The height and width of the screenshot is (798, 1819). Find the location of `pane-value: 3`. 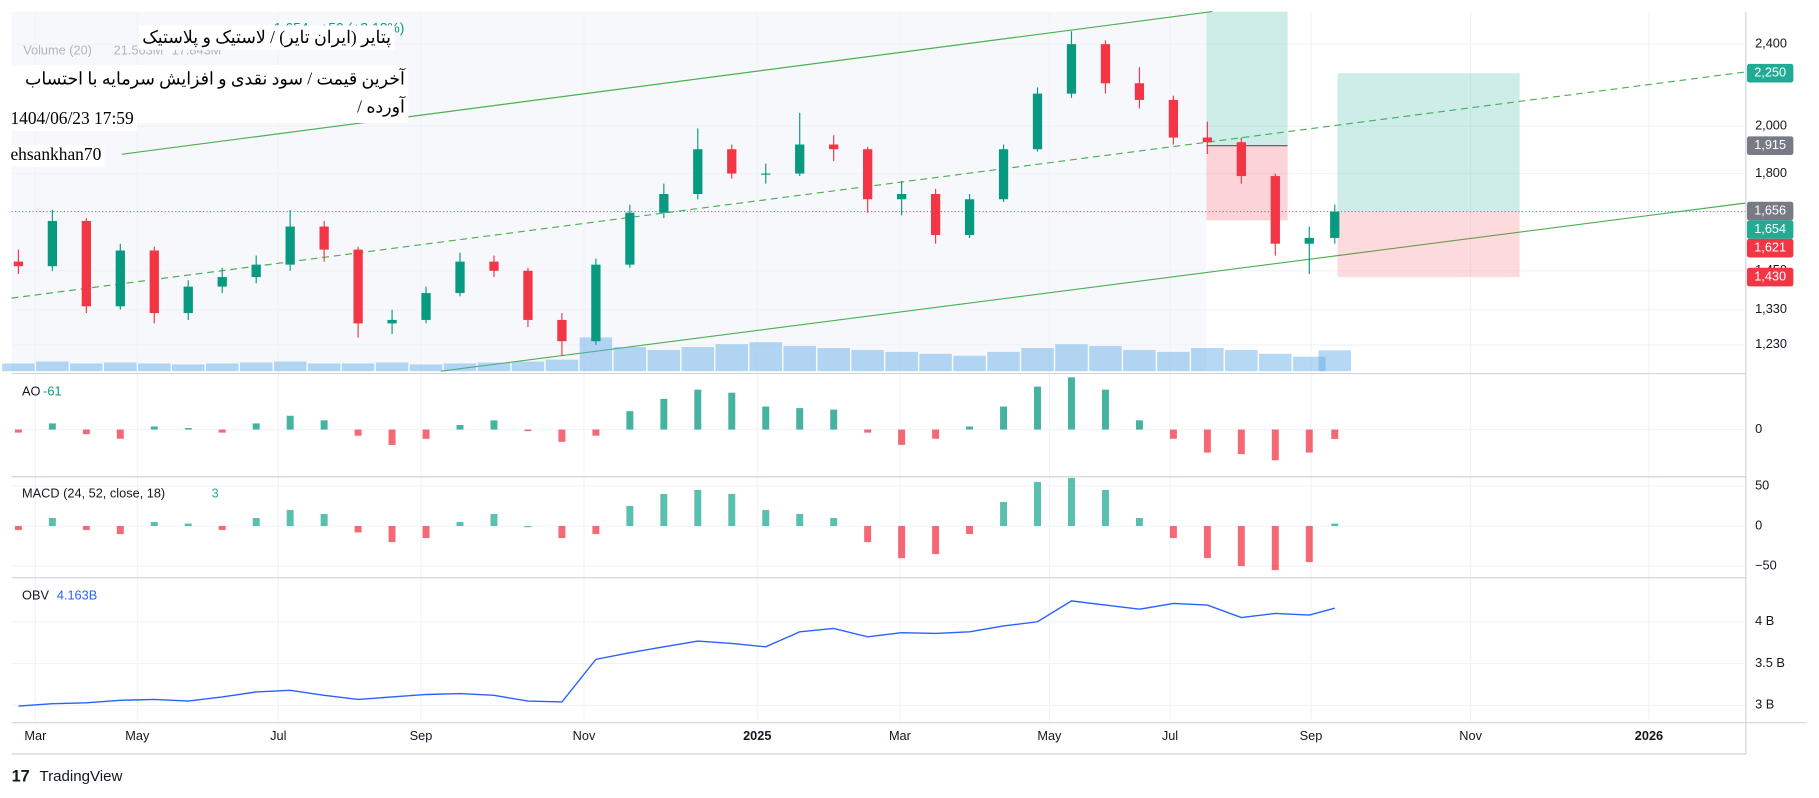

pane-value: 3 is located at coordinates (215, 493).